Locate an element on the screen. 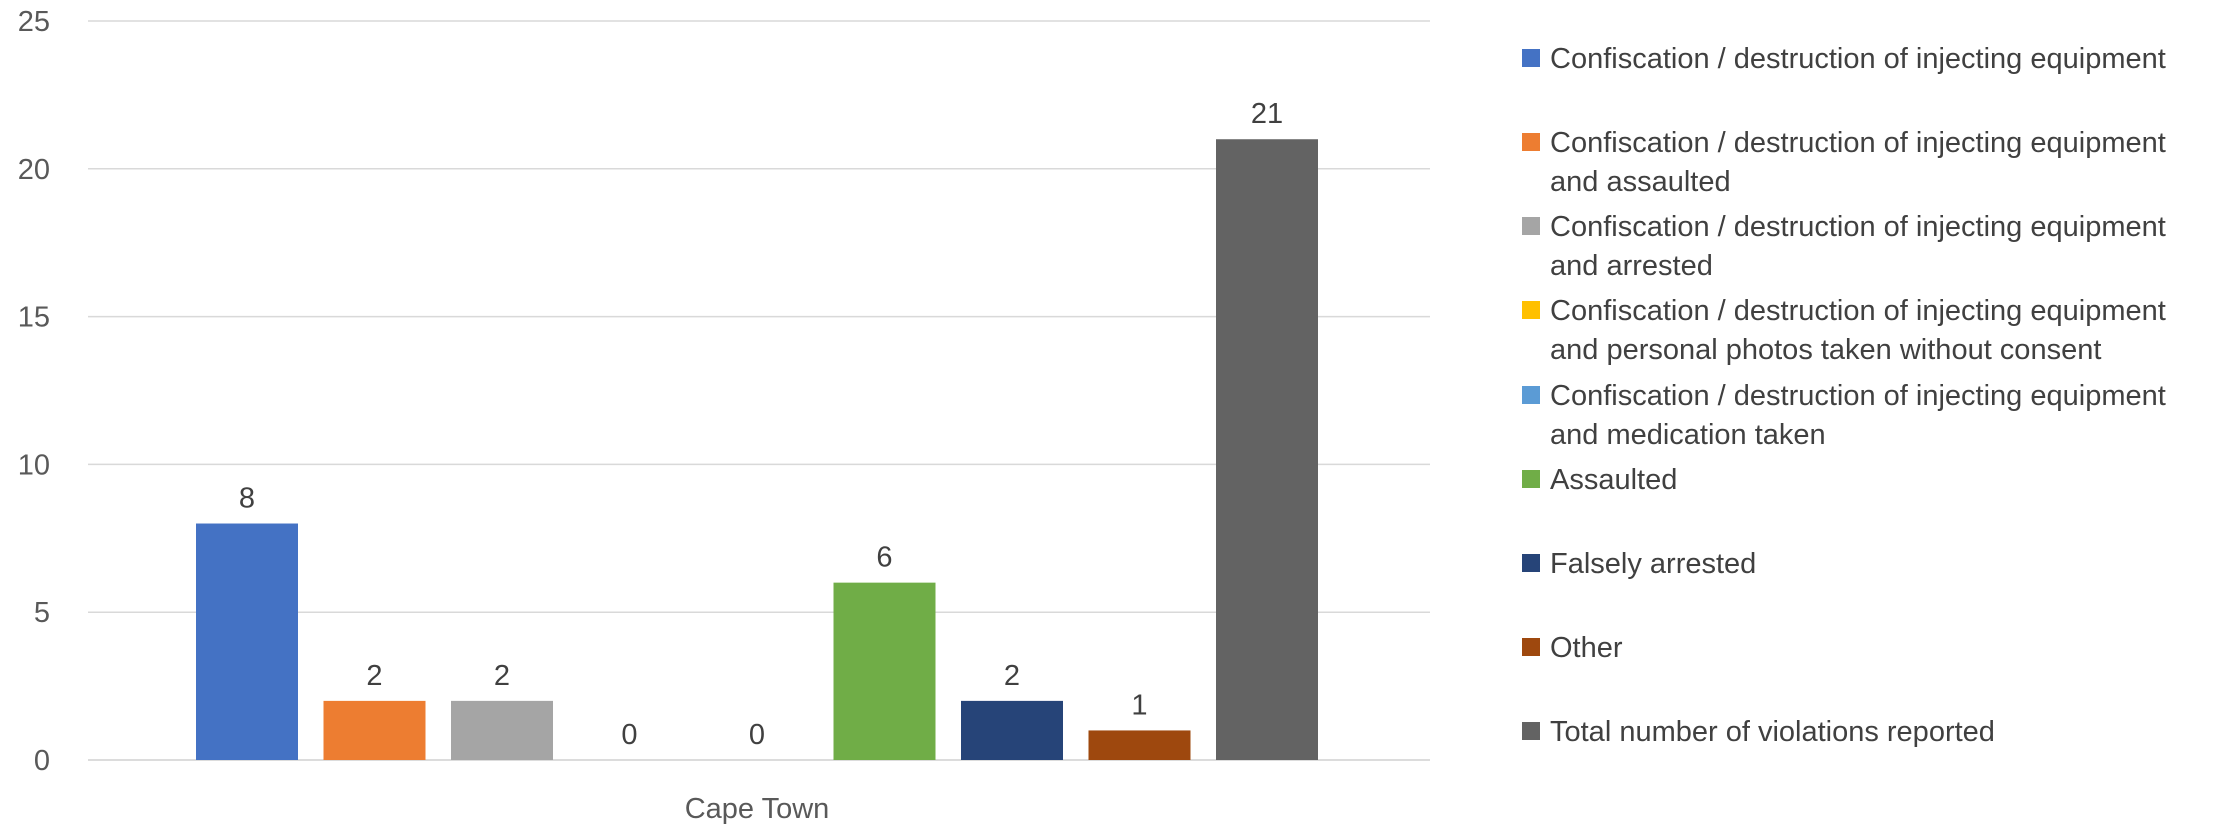 This screenshot has width=2214, height=824. y-tick-label: 10 is located at coordinates (34, 465).